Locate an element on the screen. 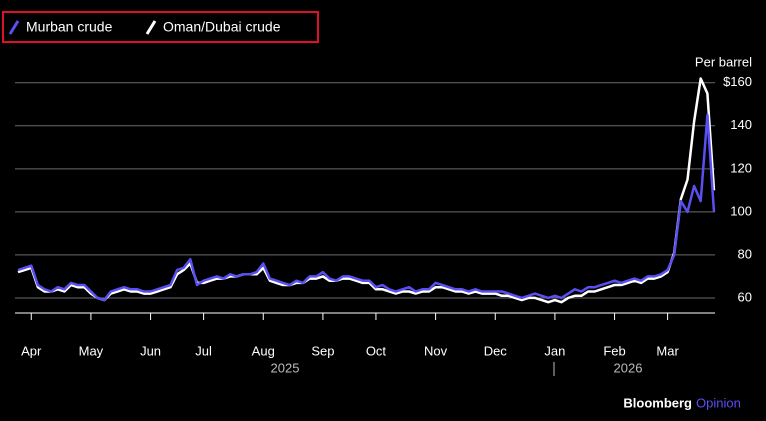  x-tick-label: Jun is located at coordinates (150, 350).